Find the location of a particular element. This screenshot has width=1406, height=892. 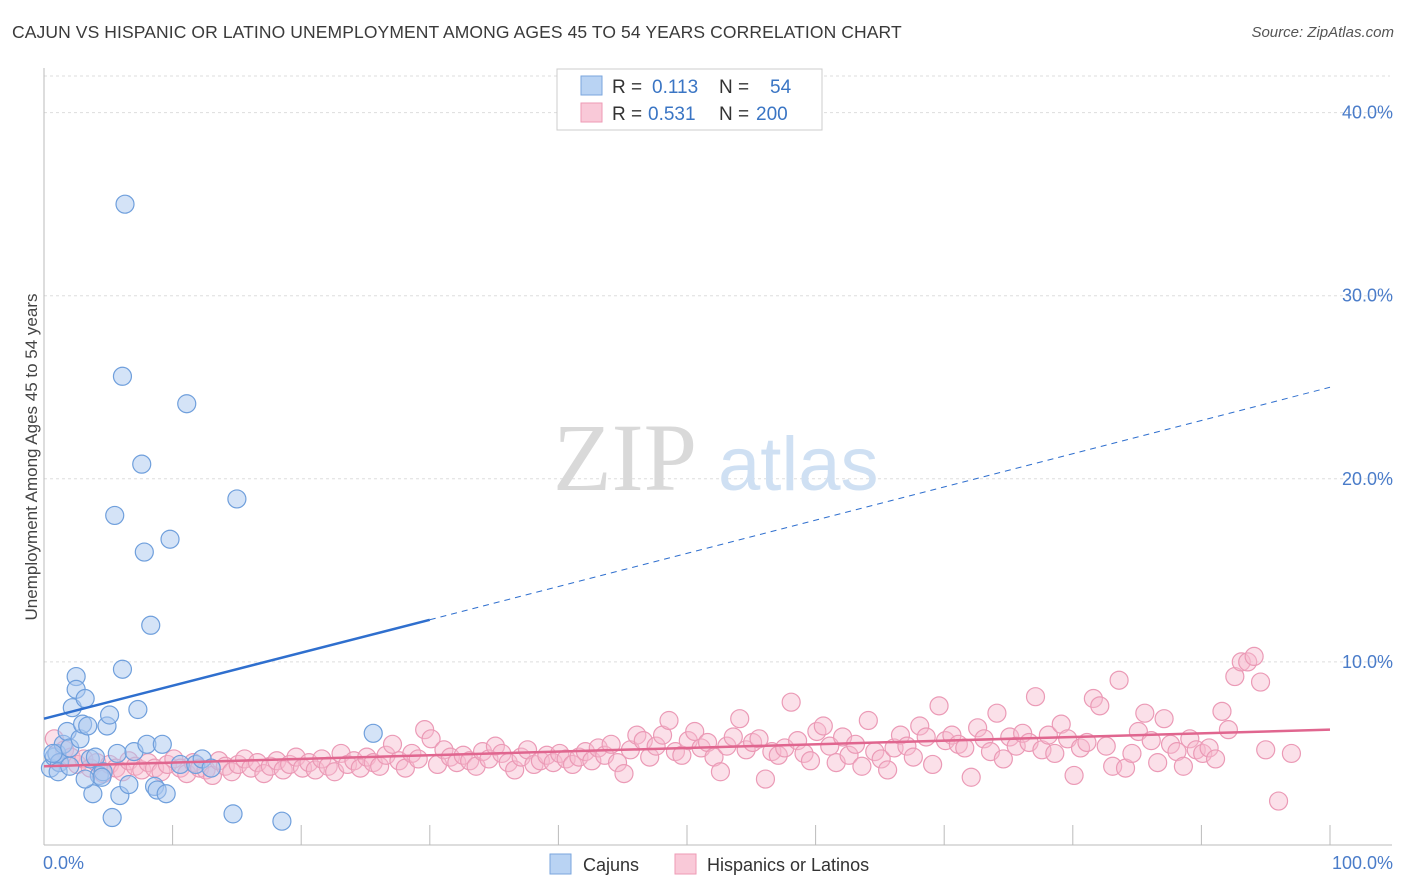

y-tick-label-0: 10.0% is located at coordinates (1367, 662).